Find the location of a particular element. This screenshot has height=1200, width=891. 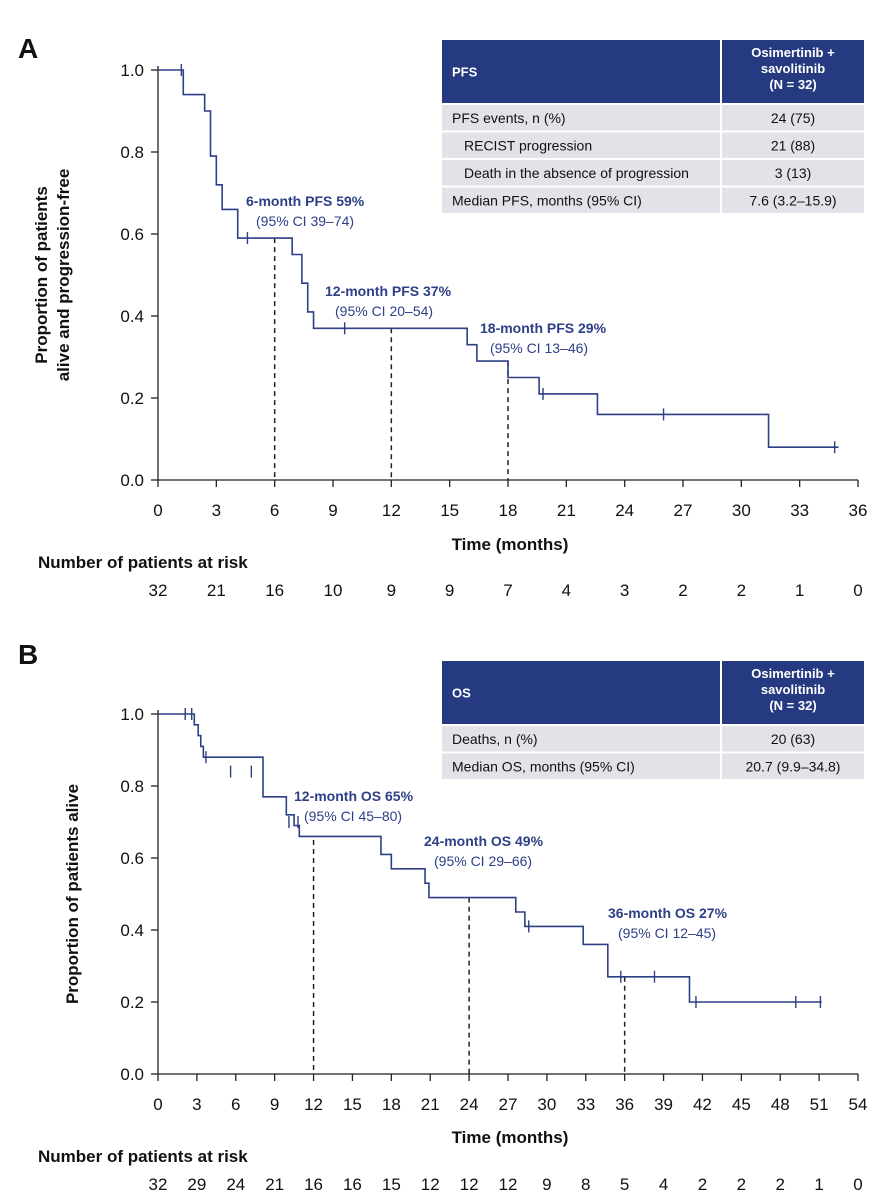

y-axis-title: Proportion of patients alive is located at coordinates (72, 894).